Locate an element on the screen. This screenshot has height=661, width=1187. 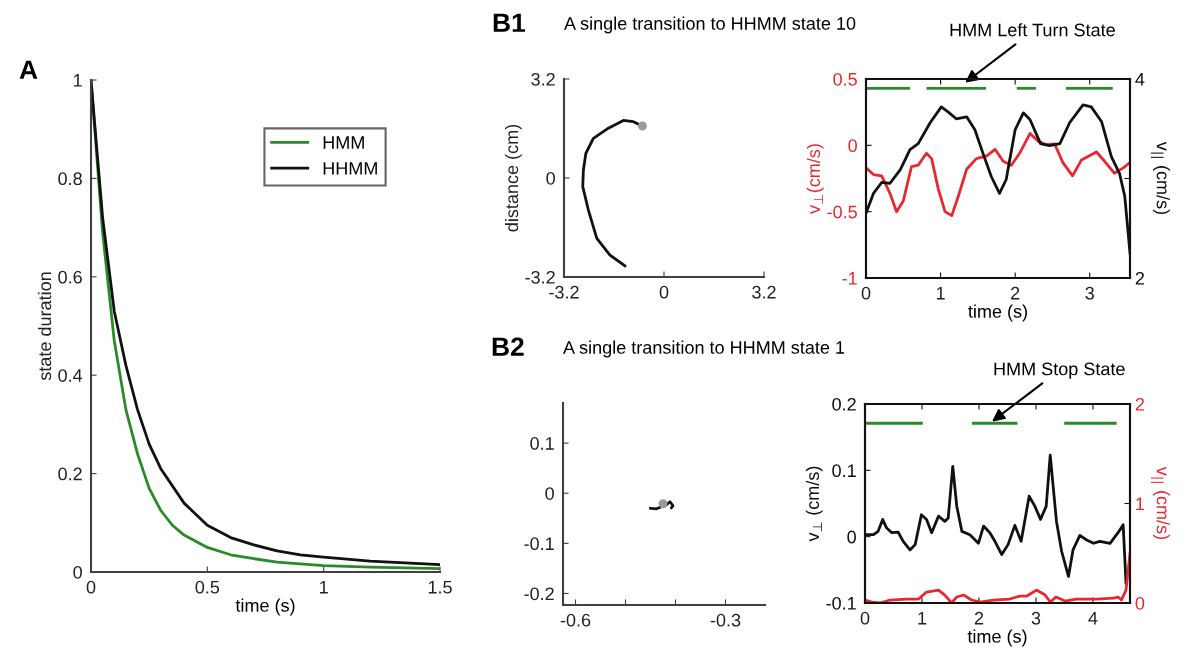
chart-title: A single transition to HHMM state 1 is located at coordinates (704, 349).